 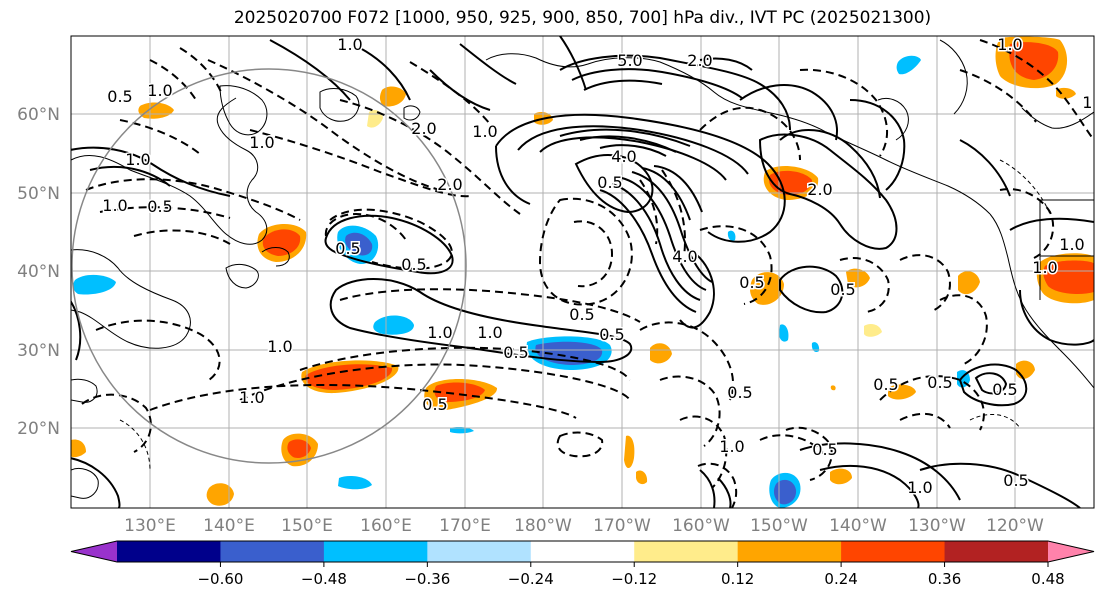 I want to click on colorbar-extension-high, so click(x=1071, y=551).